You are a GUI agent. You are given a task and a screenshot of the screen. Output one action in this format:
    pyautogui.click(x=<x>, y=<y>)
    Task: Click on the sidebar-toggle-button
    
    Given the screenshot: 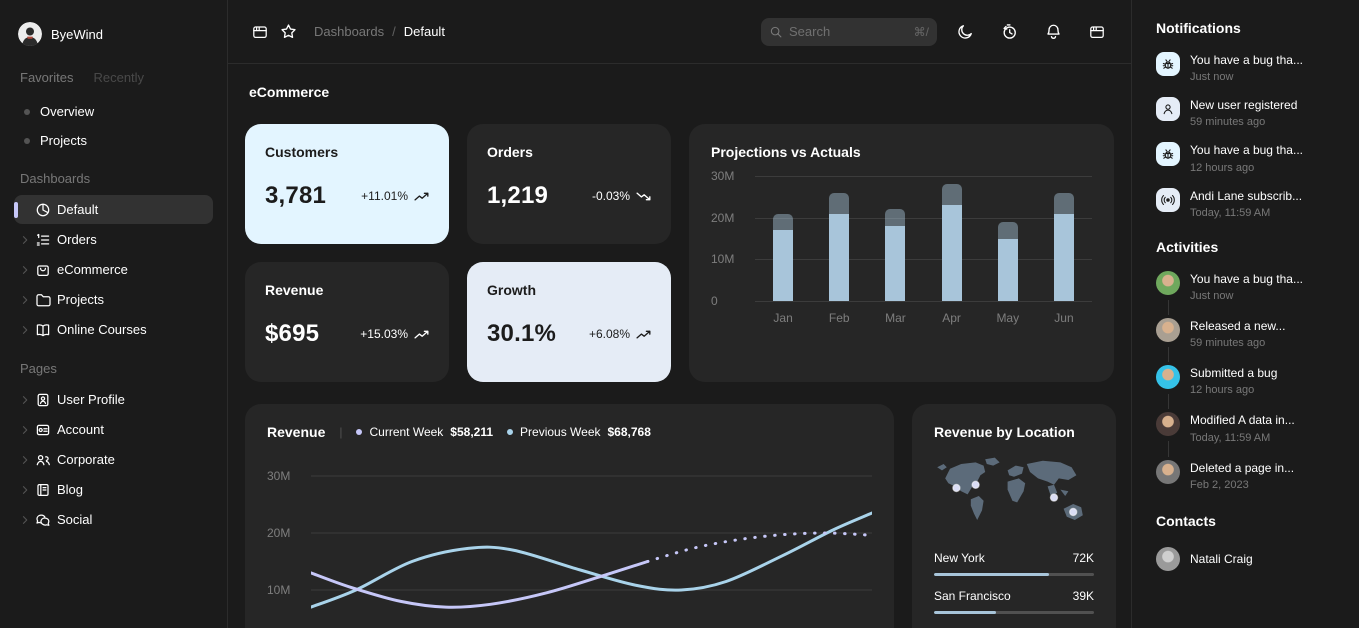 What is the action you would take?
    pyautogui.click(x=260, y=32)
    